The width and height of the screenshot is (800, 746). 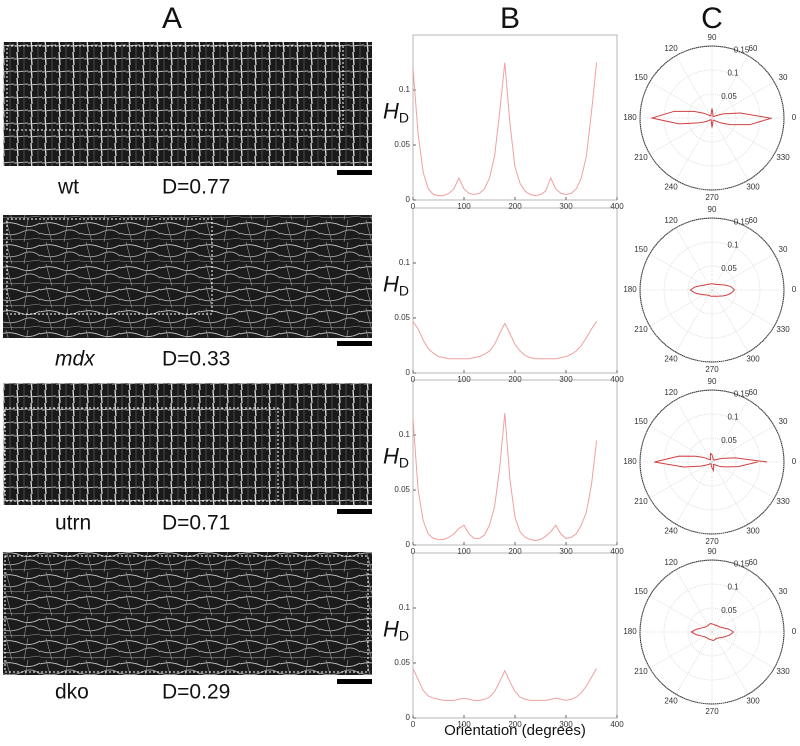 I want to click on row-label: utrn, so click(x=73, y=523).